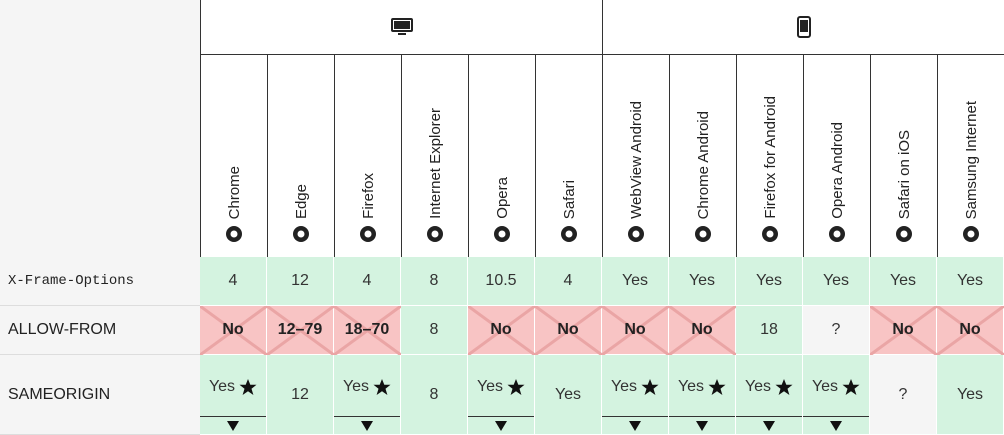  I want to click on cell-content: 12, so click(300, 395).